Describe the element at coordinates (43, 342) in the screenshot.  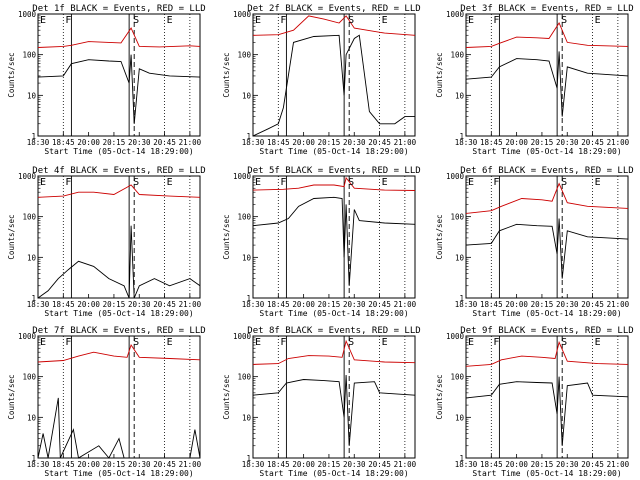
I see `panel-7-event-marker-0: E` at that location.